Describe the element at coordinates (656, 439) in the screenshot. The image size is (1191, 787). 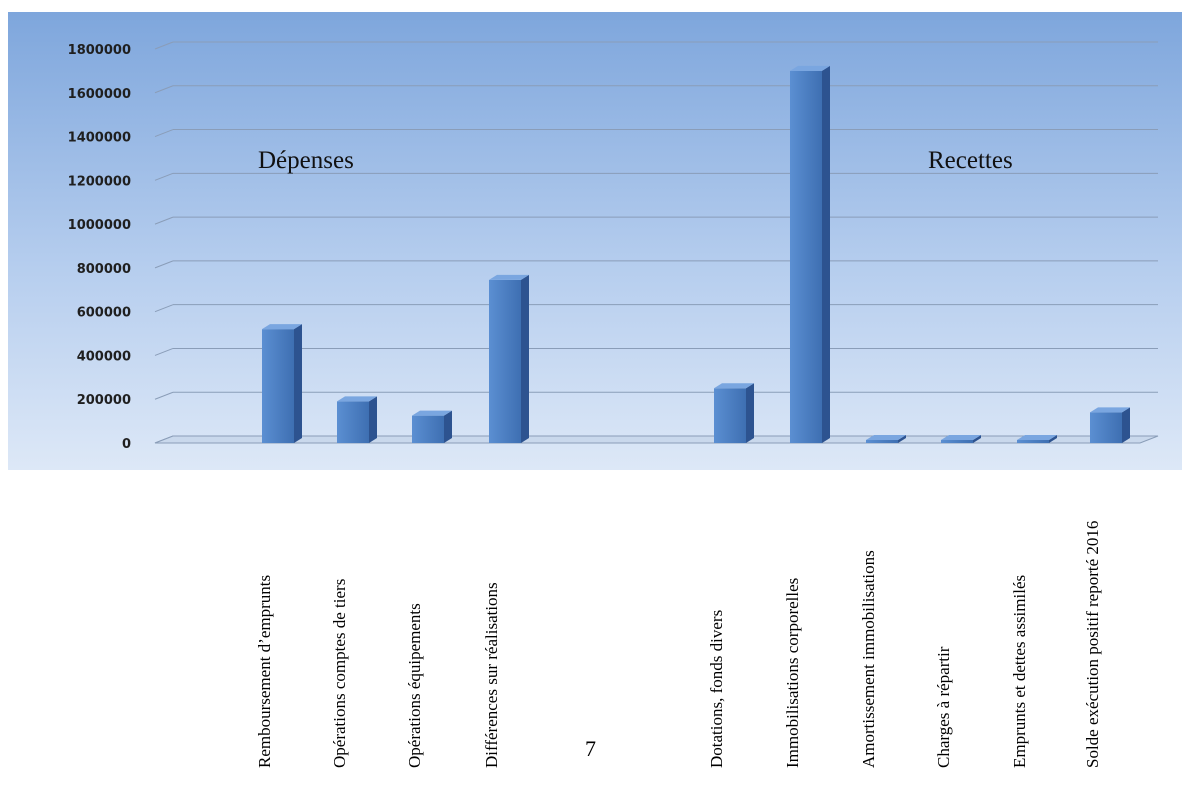
I see `chart-floor` at that location.